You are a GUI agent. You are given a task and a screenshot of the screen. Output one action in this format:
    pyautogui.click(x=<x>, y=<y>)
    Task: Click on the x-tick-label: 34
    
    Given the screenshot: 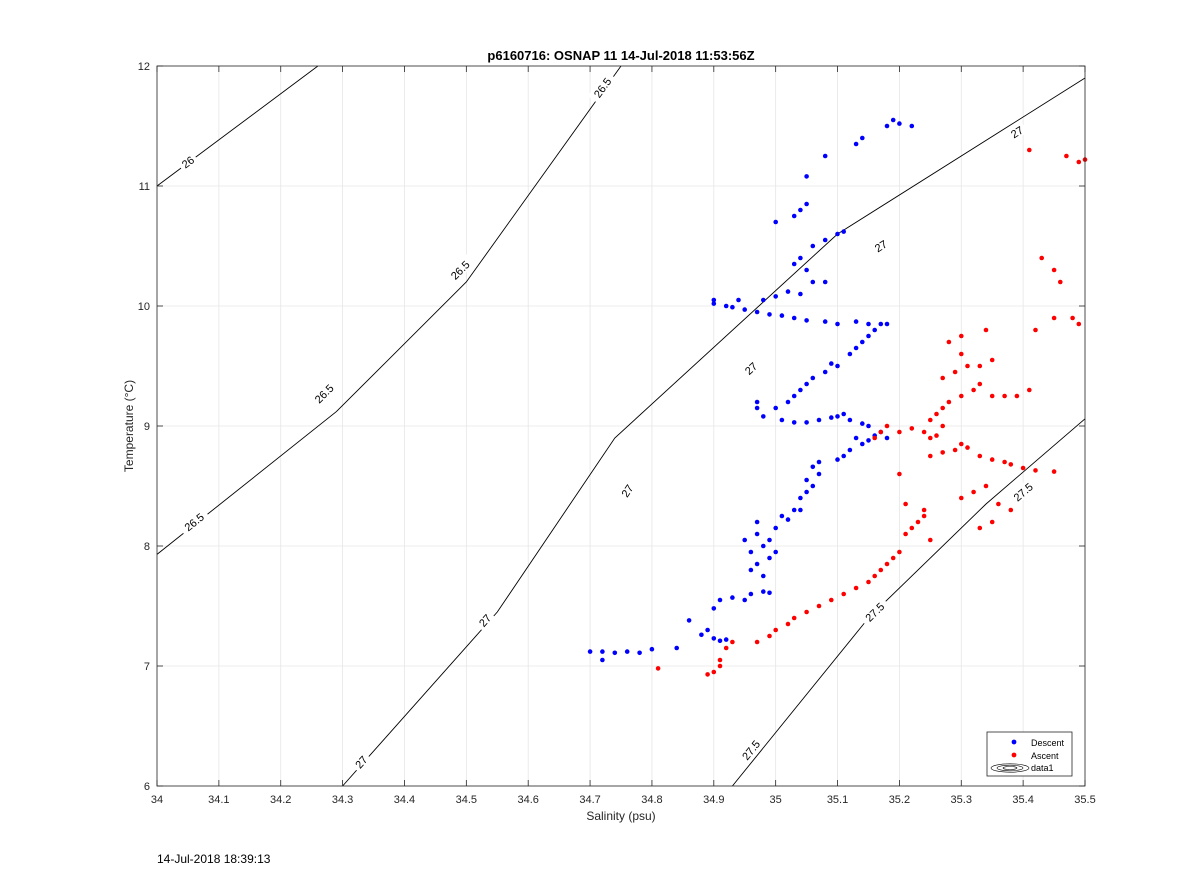 What is the action you would take?
    pyautogui.click(x=157, y=800)
    